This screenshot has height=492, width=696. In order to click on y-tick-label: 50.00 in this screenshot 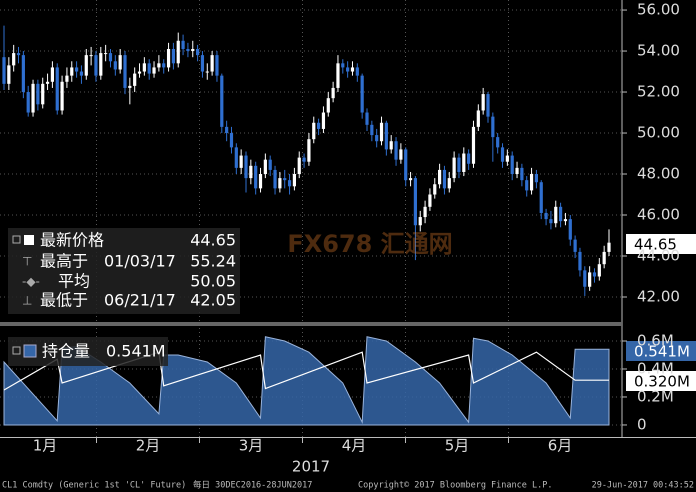, I will do `click(658, 133)`.